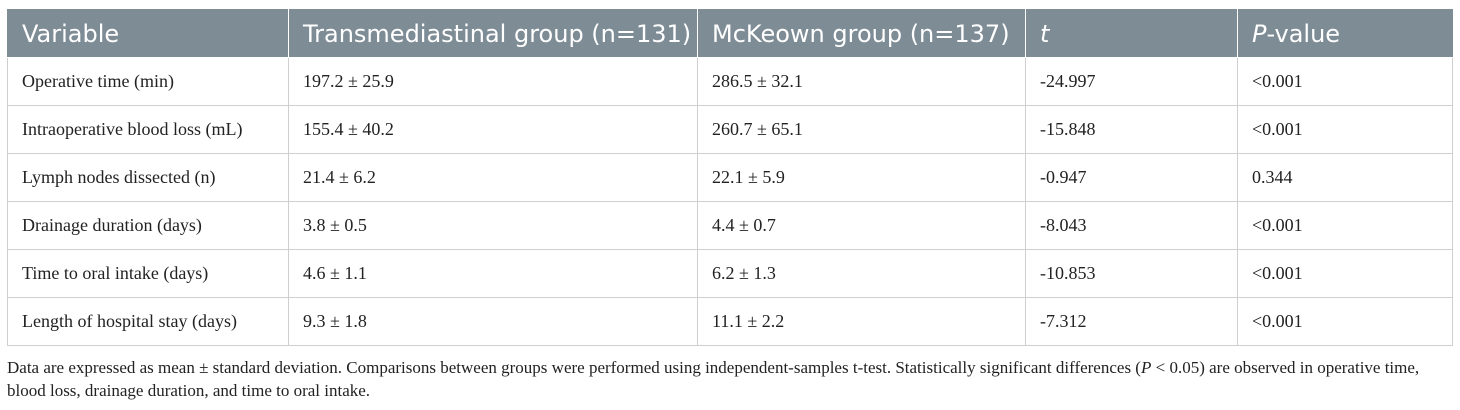 The height and width of the screenshot is (410, 1460). What do you see at coordinates (861, 273) in the screenshot?
I see `cell-mckeown: 6.2 ± 1.3` at bounding box center [861, 273].